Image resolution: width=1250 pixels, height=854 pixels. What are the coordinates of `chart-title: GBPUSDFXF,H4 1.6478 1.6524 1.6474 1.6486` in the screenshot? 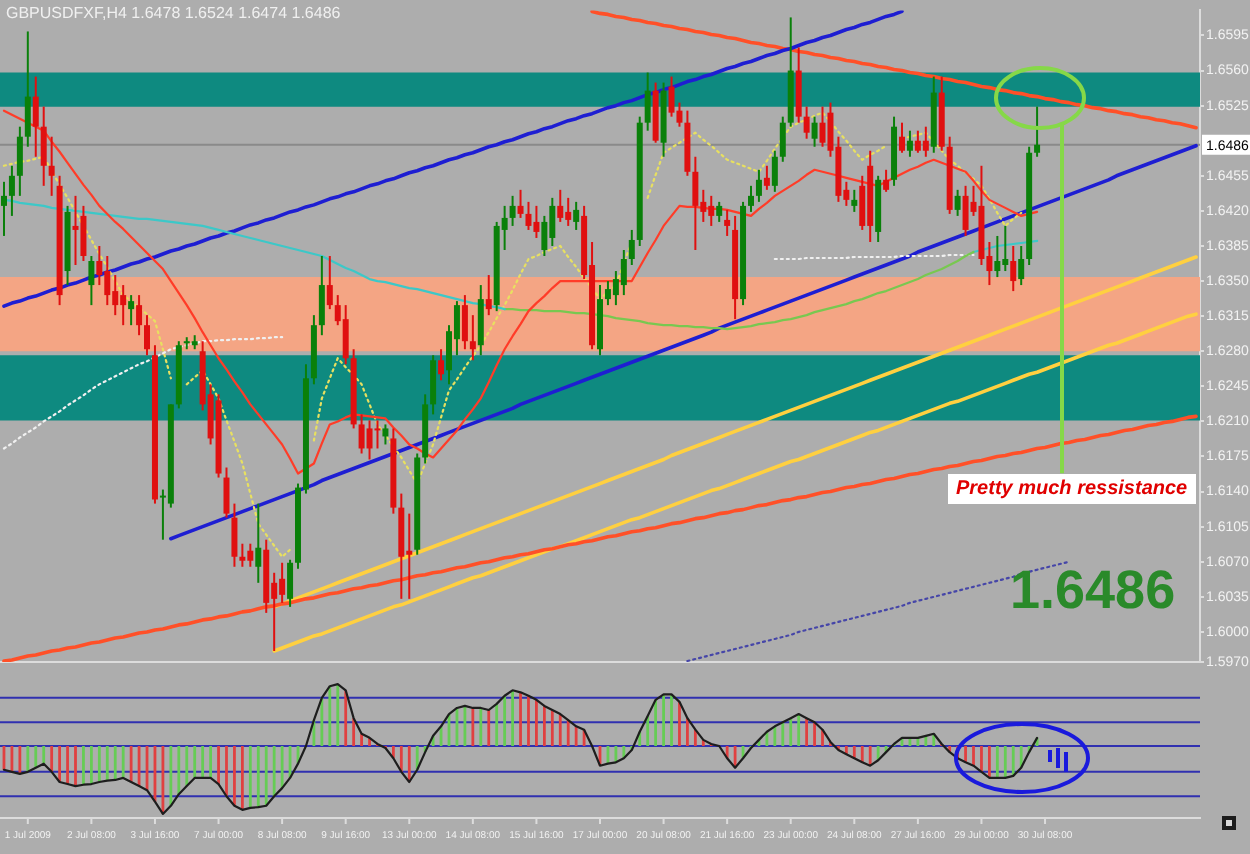 It's located at (173, 13).